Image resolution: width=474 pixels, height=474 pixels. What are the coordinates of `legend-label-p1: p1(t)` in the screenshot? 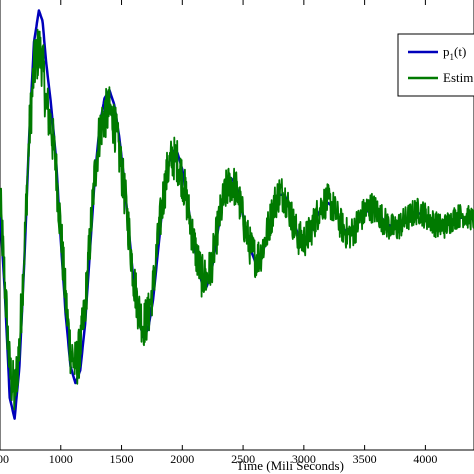 It's located at (454, 53).